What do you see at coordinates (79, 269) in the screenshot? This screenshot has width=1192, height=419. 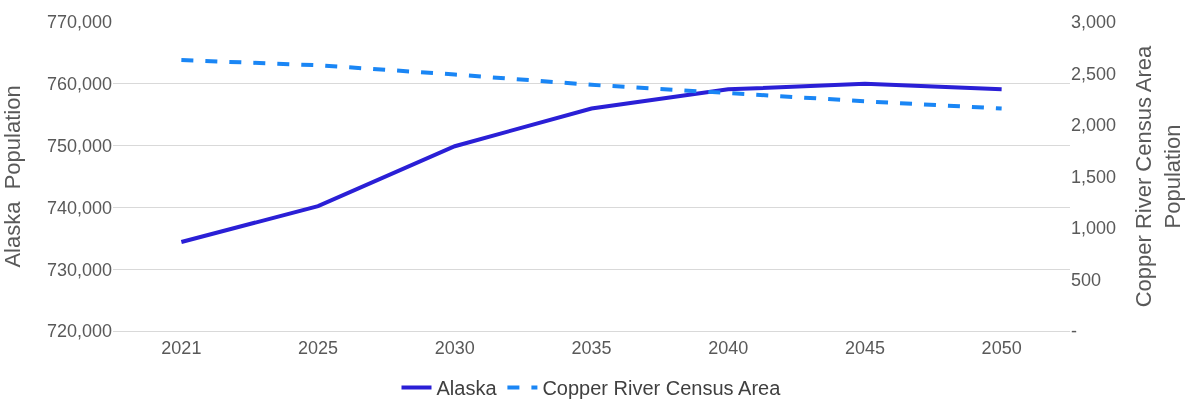 I see `y-tick-label: 730,000` at bounding box center [79, 269].